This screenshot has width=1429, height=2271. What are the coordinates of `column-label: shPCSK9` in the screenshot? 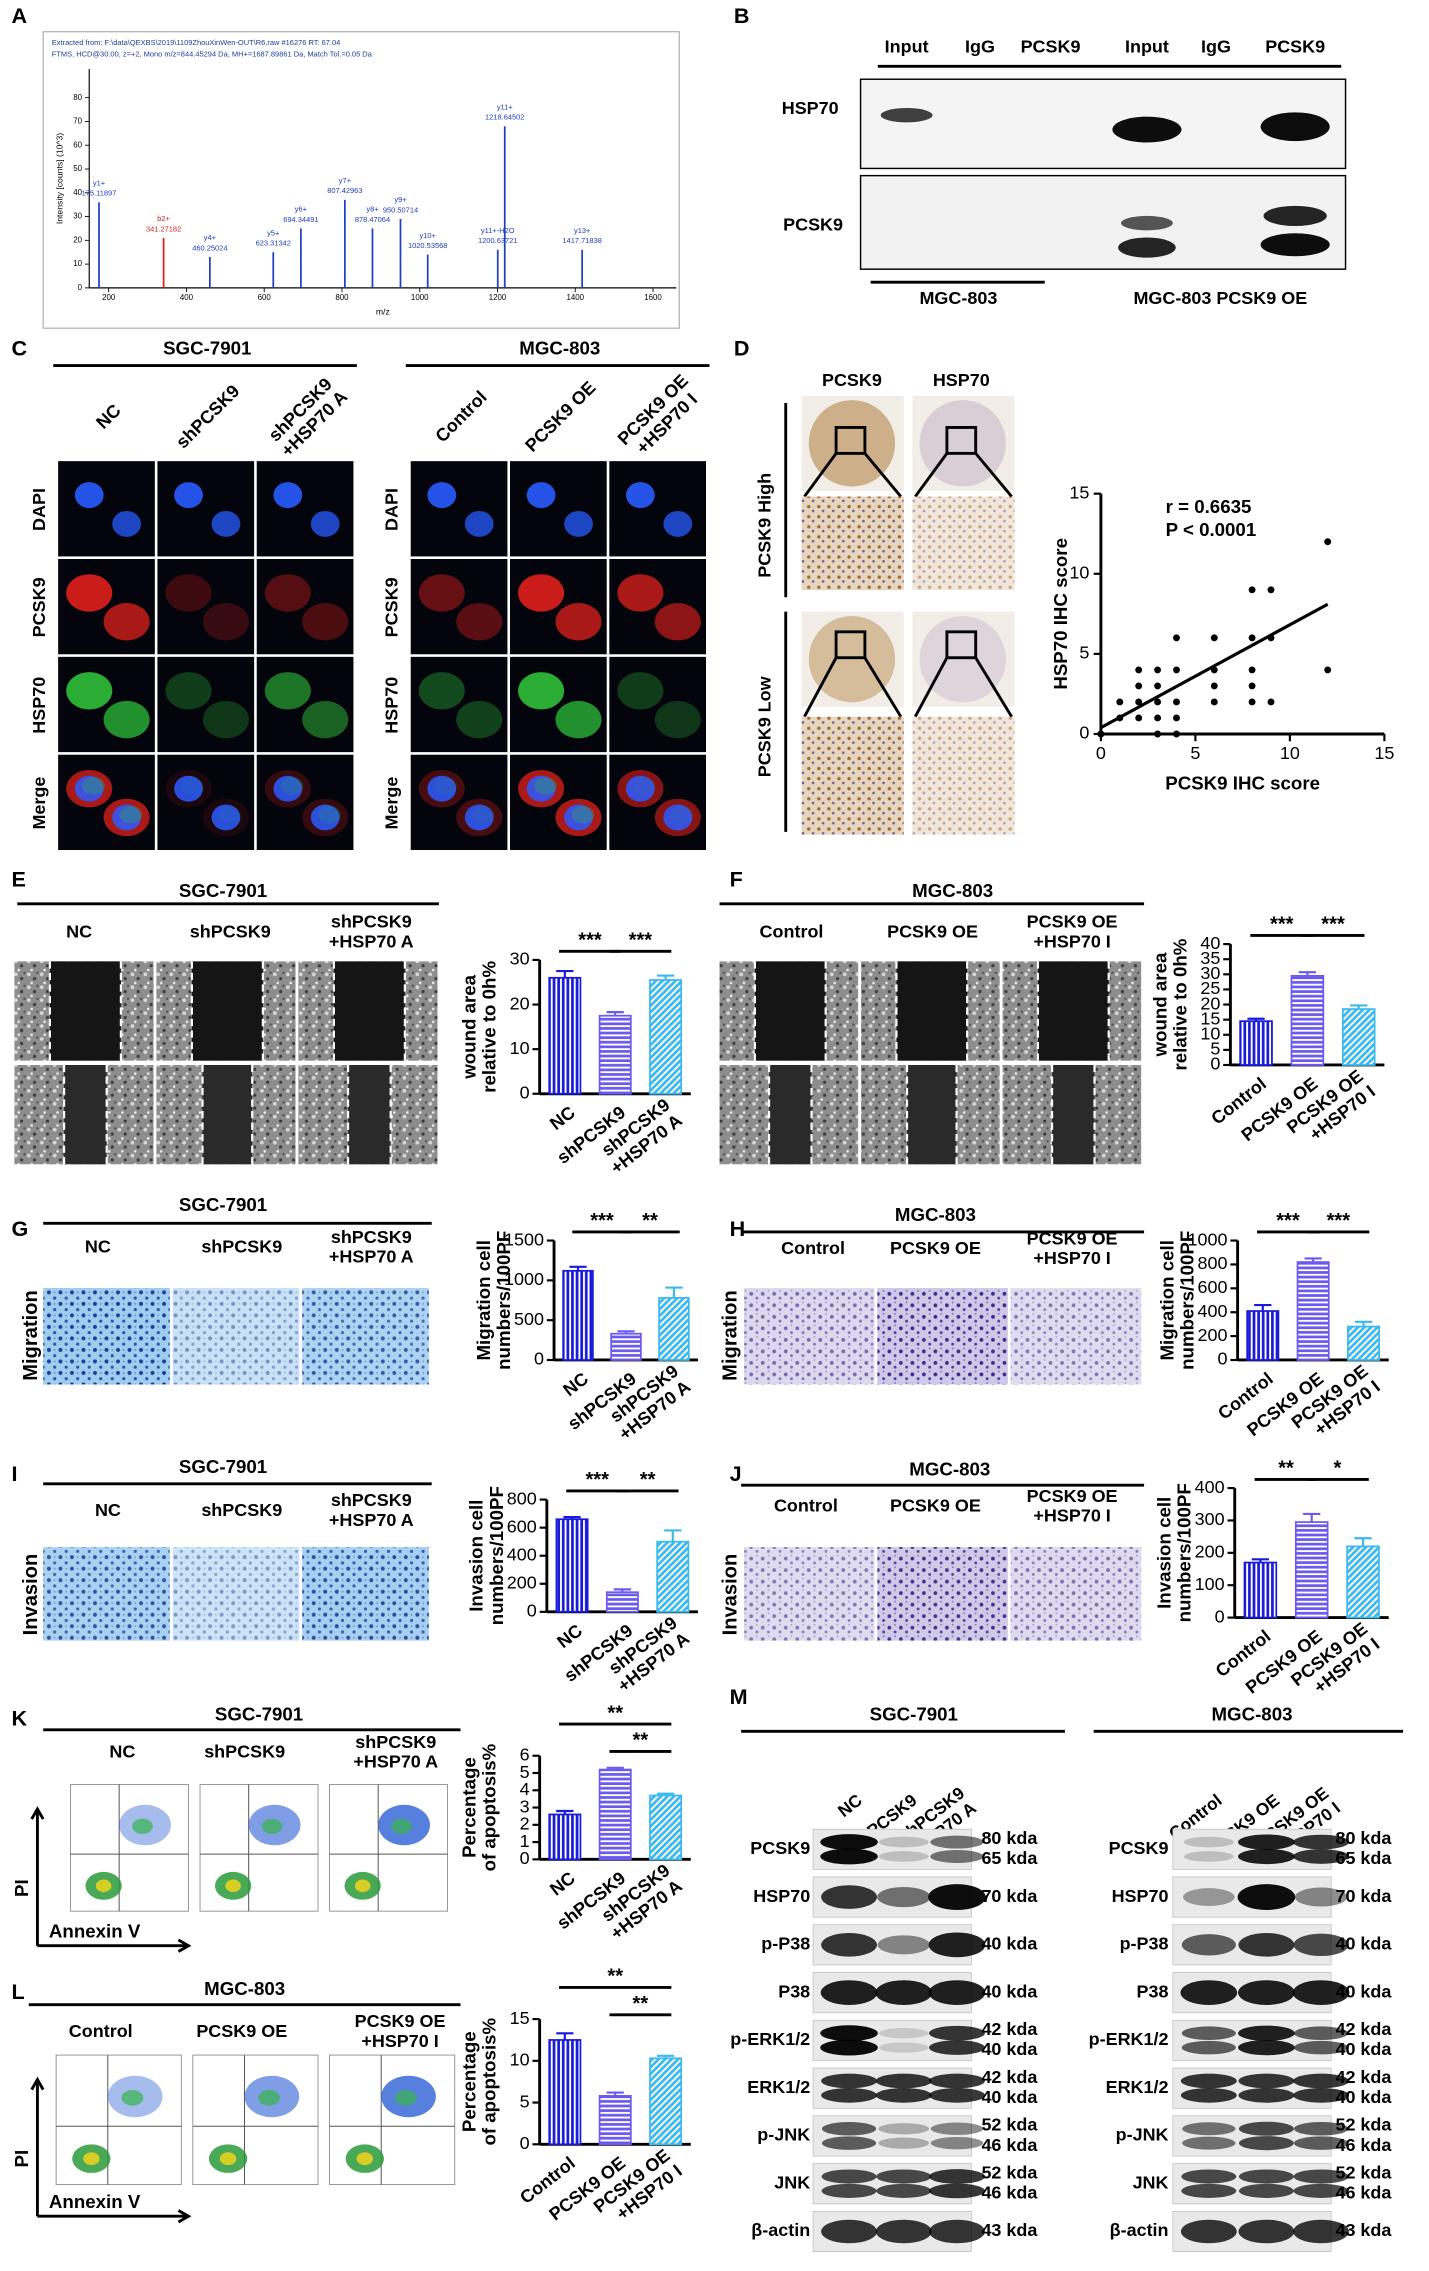 It's located at (241, 1510).